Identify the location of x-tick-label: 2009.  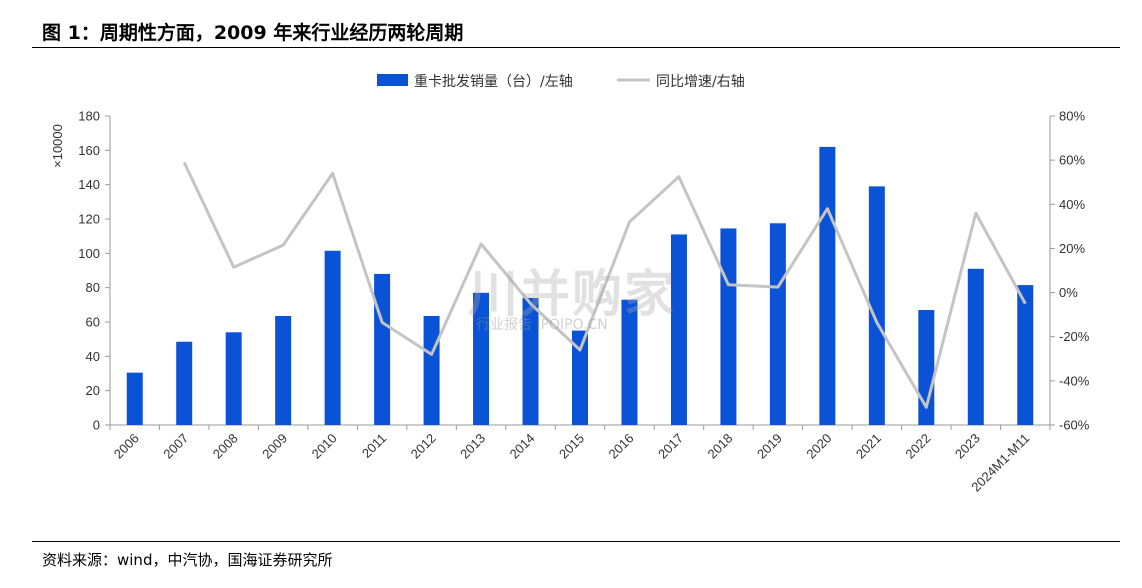
(274, 446).